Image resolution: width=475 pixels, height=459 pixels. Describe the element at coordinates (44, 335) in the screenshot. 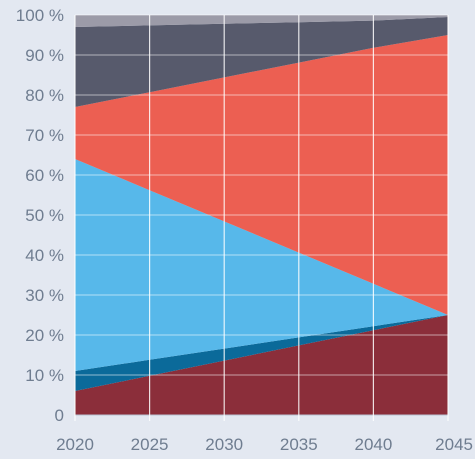

I see `y-tick-label: 20 %` at that location.